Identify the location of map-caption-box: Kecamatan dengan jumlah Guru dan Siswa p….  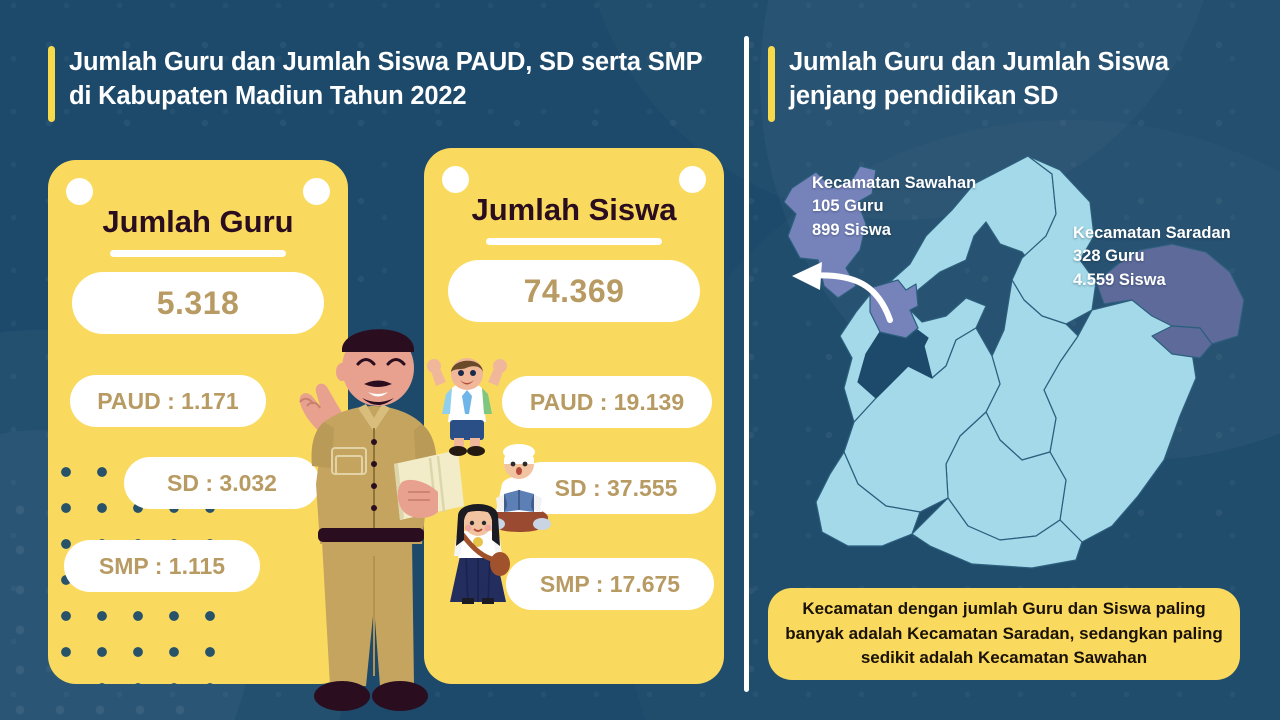
(1004, 634).